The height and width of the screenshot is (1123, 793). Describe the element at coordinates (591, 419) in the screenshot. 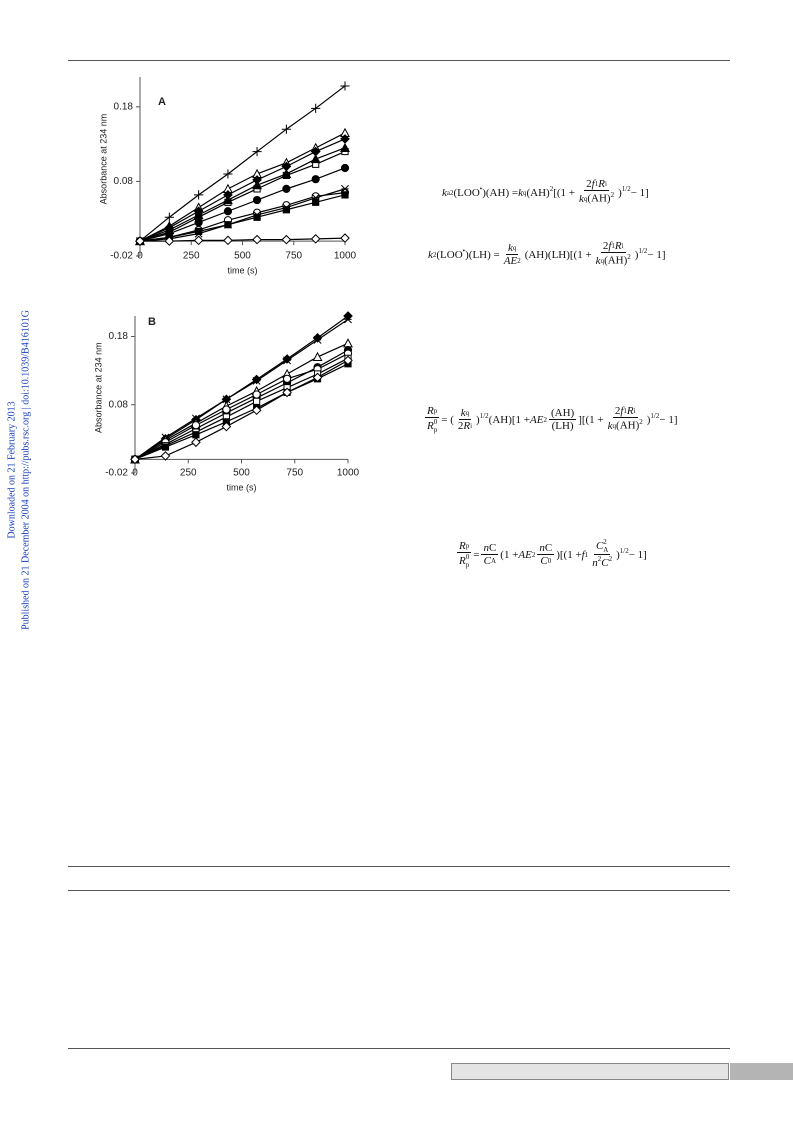

I see `eq-text: ][(1 +` at that location.